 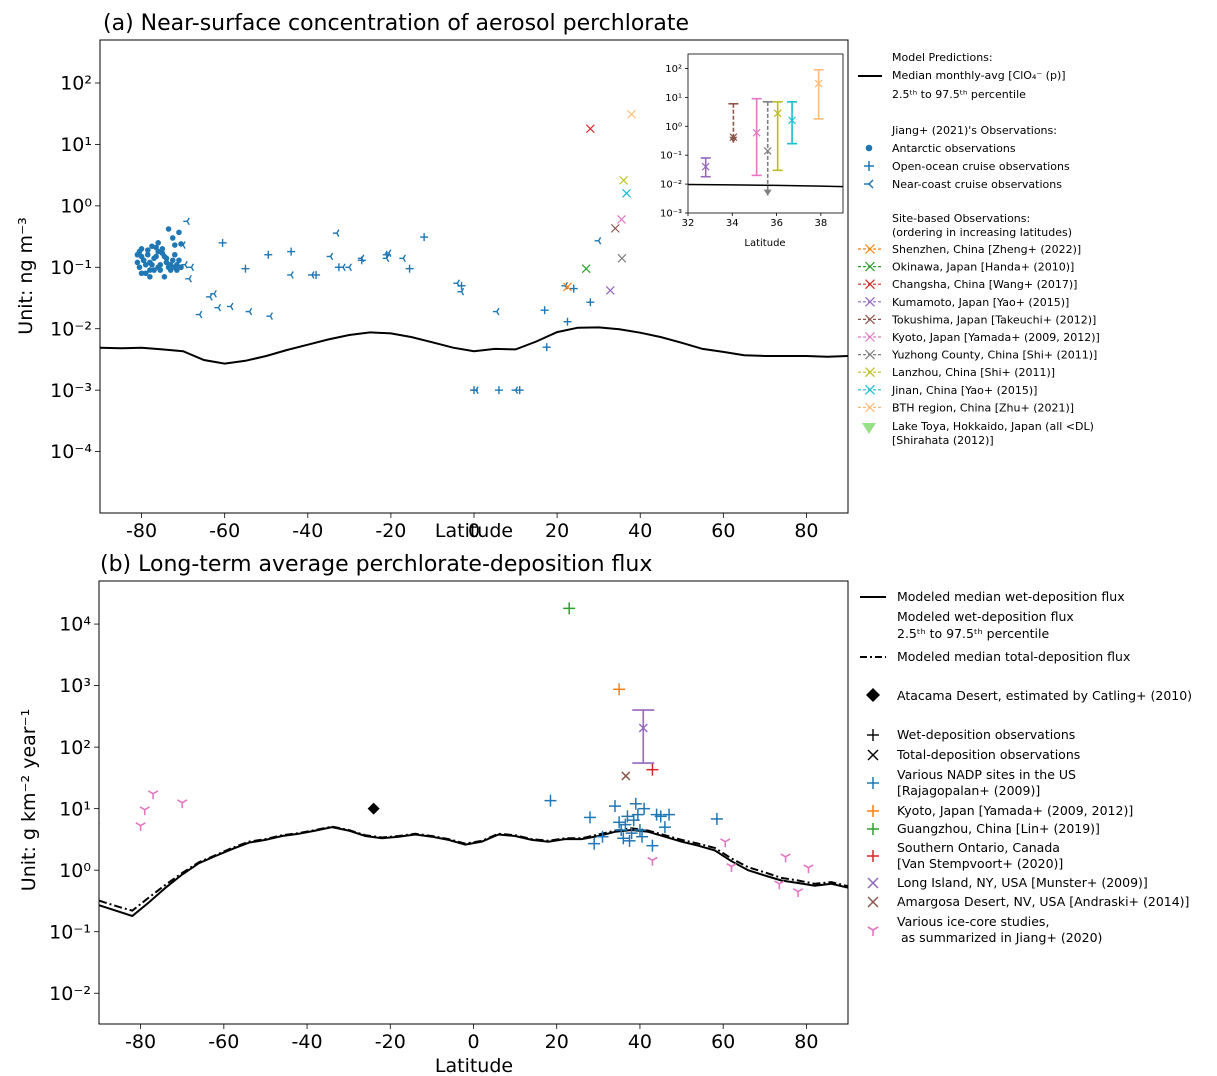 What do you see at coordinates (964, 390) in the screenshot?
I see `legend-site-label: Jinan, China [Yao+ (2015)]` at bounding box center [964, 390].